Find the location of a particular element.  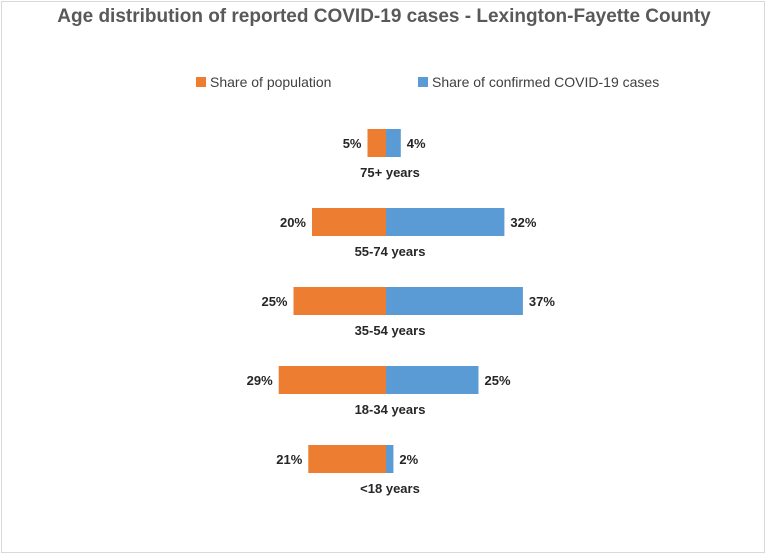

data-label-cases: 37% is located at coordinates (542, 301).